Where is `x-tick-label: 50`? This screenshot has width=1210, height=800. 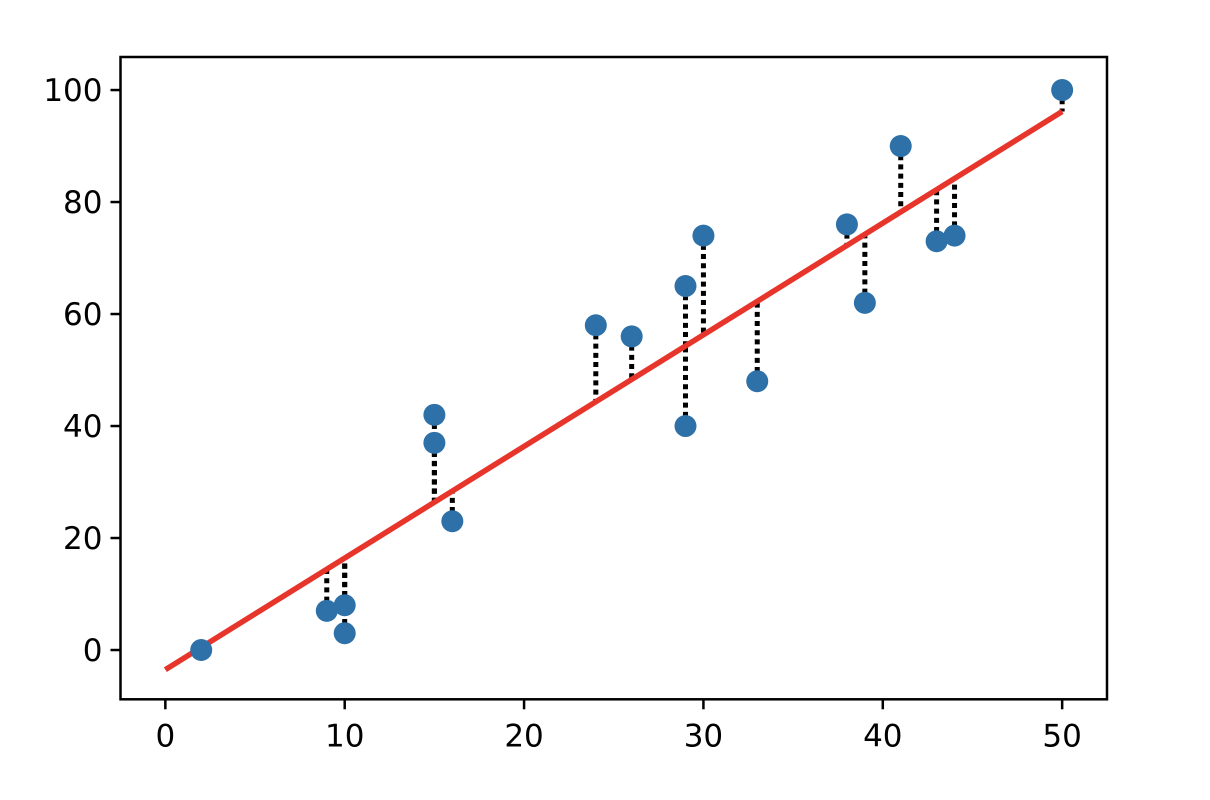 x-tick-label: 50 is located at coordinates (1061, 736).